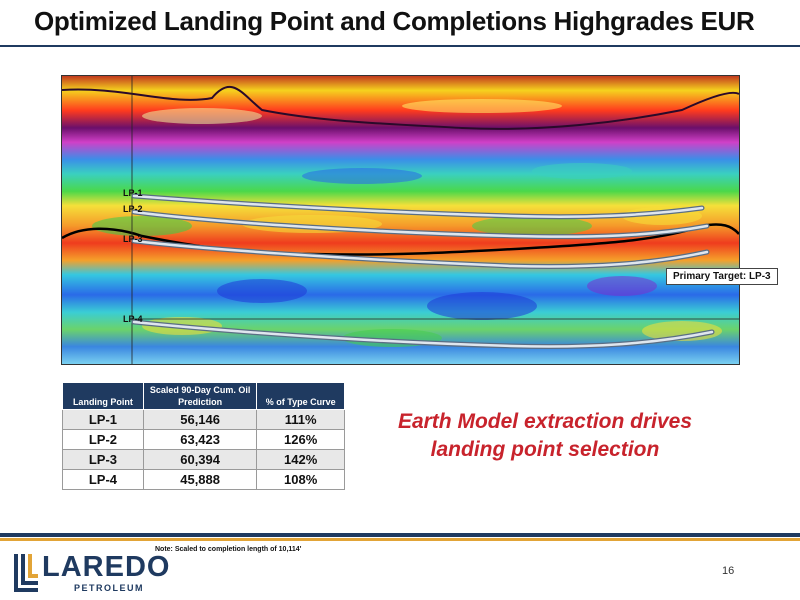  Describe the element at coordinates (133, 209) in the screenshot. I see `lp-2-label: LP-2` at that location.